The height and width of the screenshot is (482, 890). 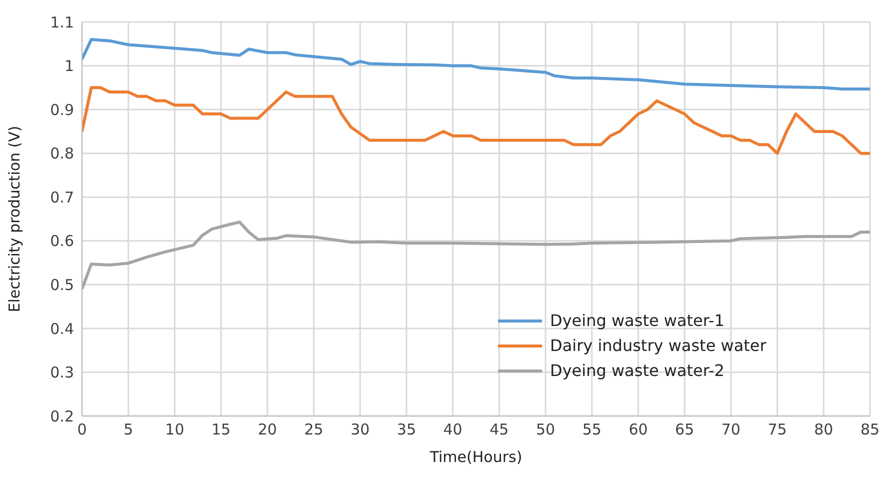 I want to click on x-tick-label: 45, so click(x=499, y=429).